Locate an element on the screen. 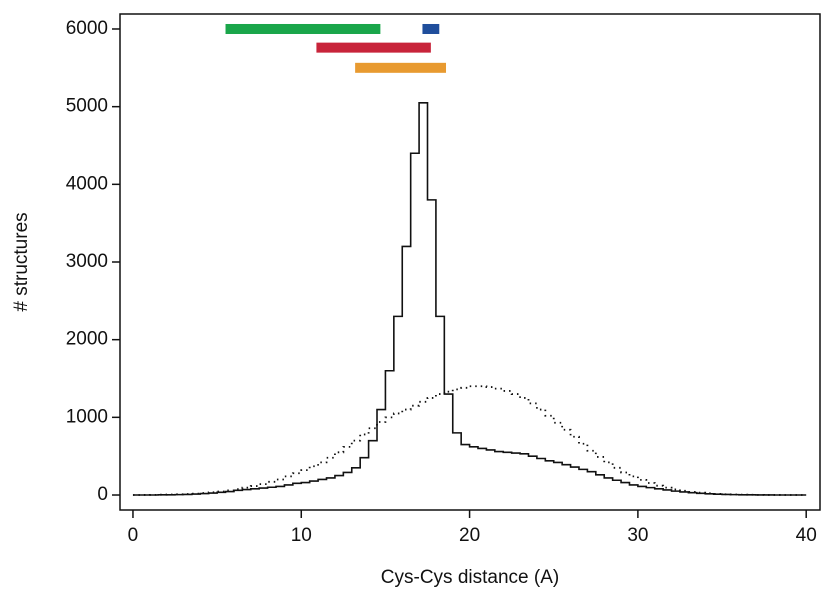 This screenshot has height=597, width=822. x-tick-label: 0 is located at coordinates (133, 535).